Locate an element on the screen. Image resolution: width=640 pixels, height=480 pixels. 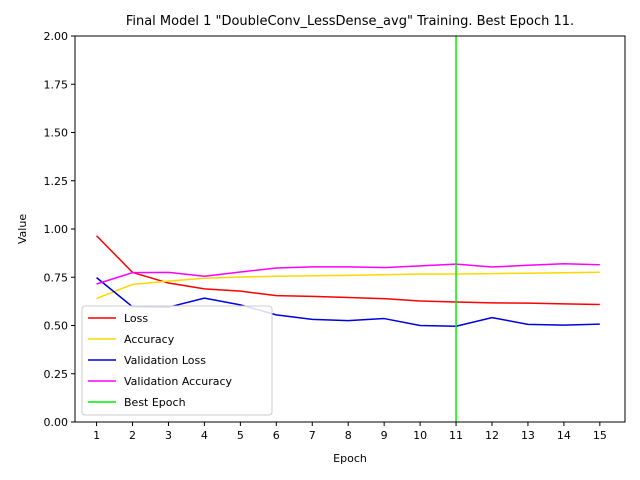
x-tick-label: 10 is located at coordinates (420, 435).